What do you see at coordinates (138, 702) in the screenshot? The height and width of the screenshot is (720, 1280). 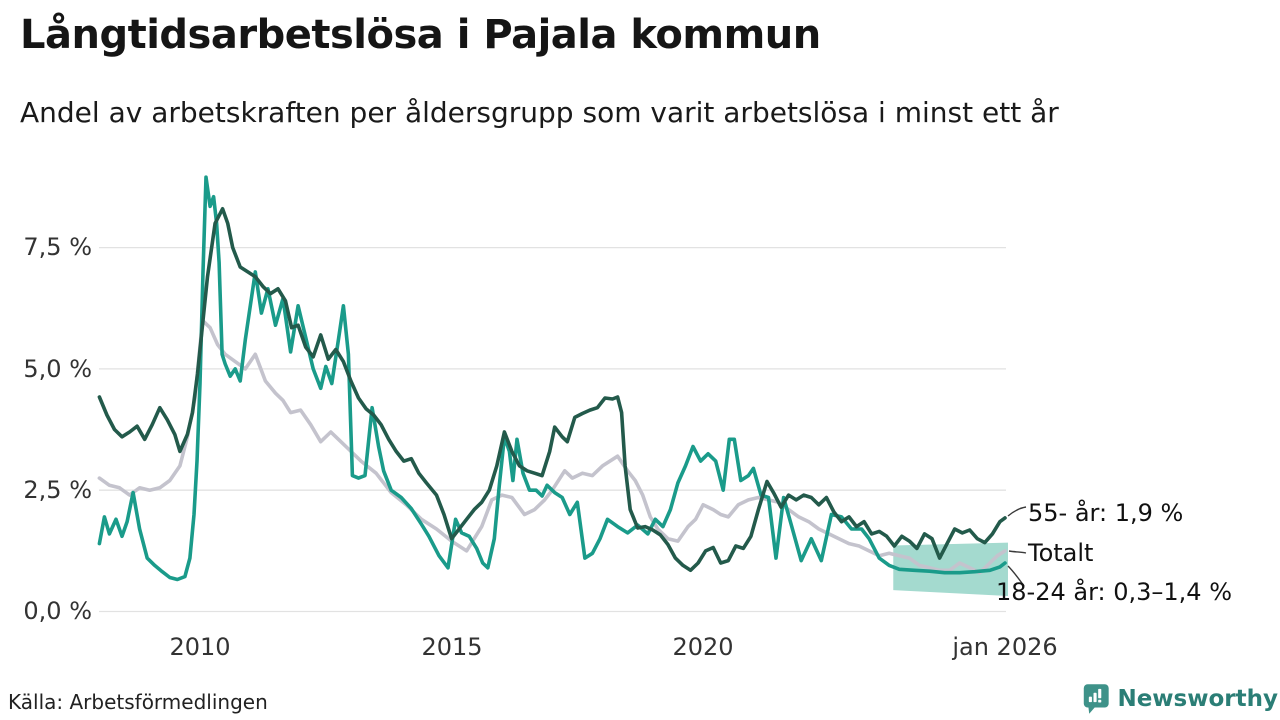 I see `source-credit: Källa: Arbetsförmedlingen` at bounding box center [138, 702].